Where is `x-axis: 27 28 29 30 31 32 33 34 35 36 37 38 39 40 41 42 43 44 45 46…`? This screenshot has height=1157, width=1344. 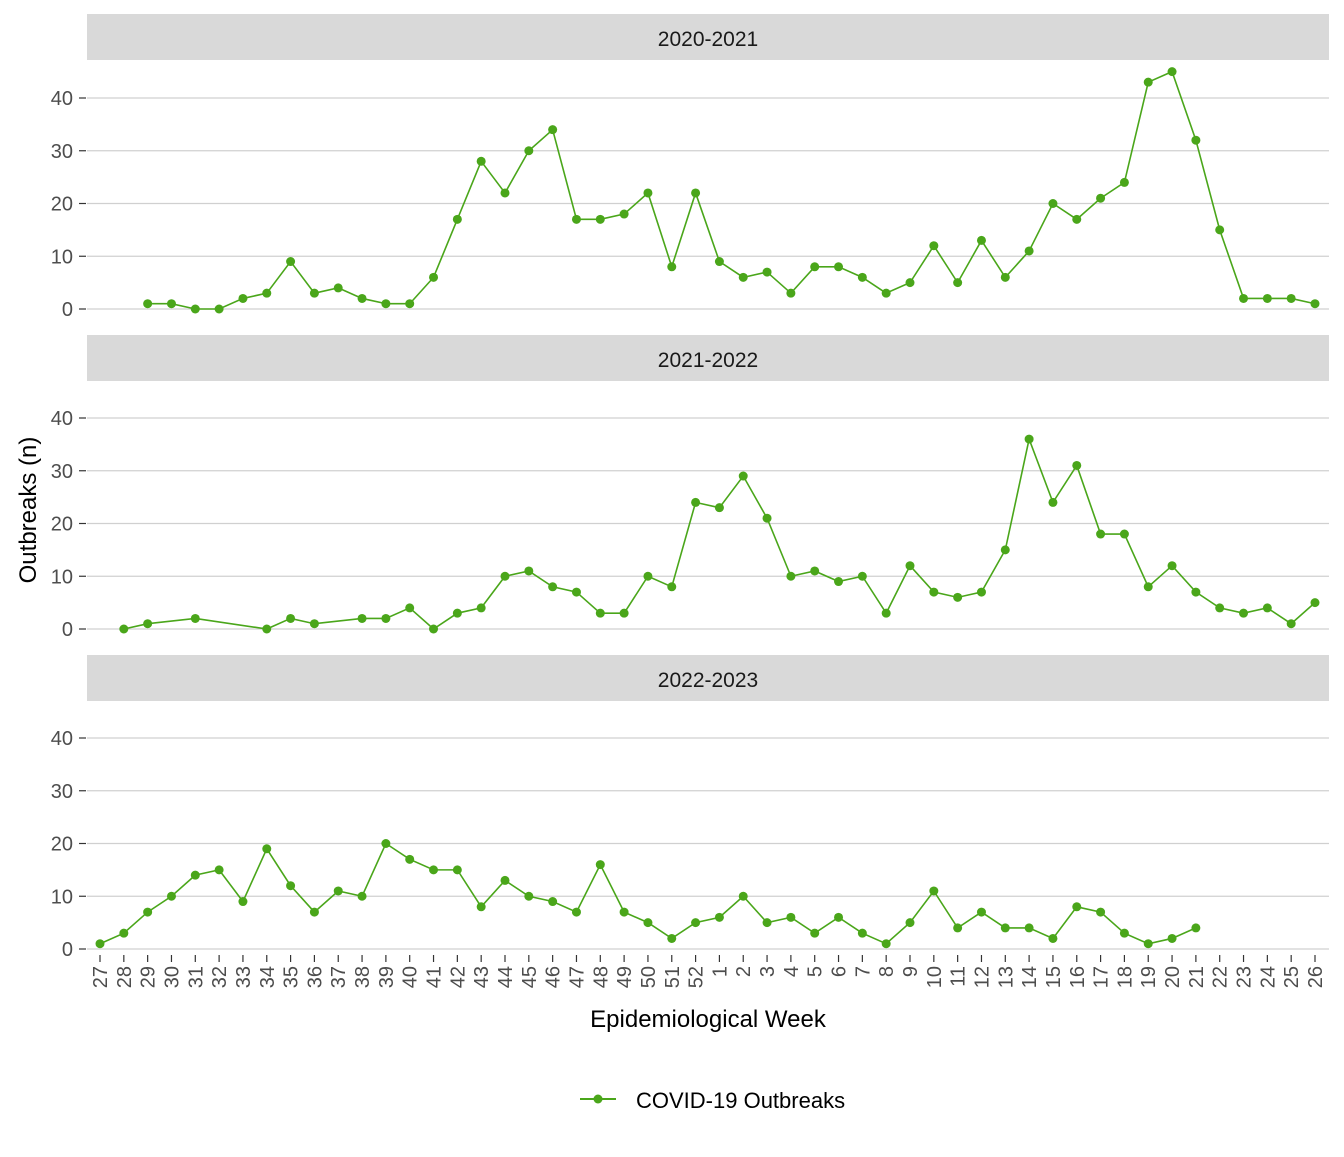
x-axis: 27 28 29 30 31 32 33 34 35 36 37 38 39 40 41 42 43 44 45 46… is located at coordinates (708, 971).